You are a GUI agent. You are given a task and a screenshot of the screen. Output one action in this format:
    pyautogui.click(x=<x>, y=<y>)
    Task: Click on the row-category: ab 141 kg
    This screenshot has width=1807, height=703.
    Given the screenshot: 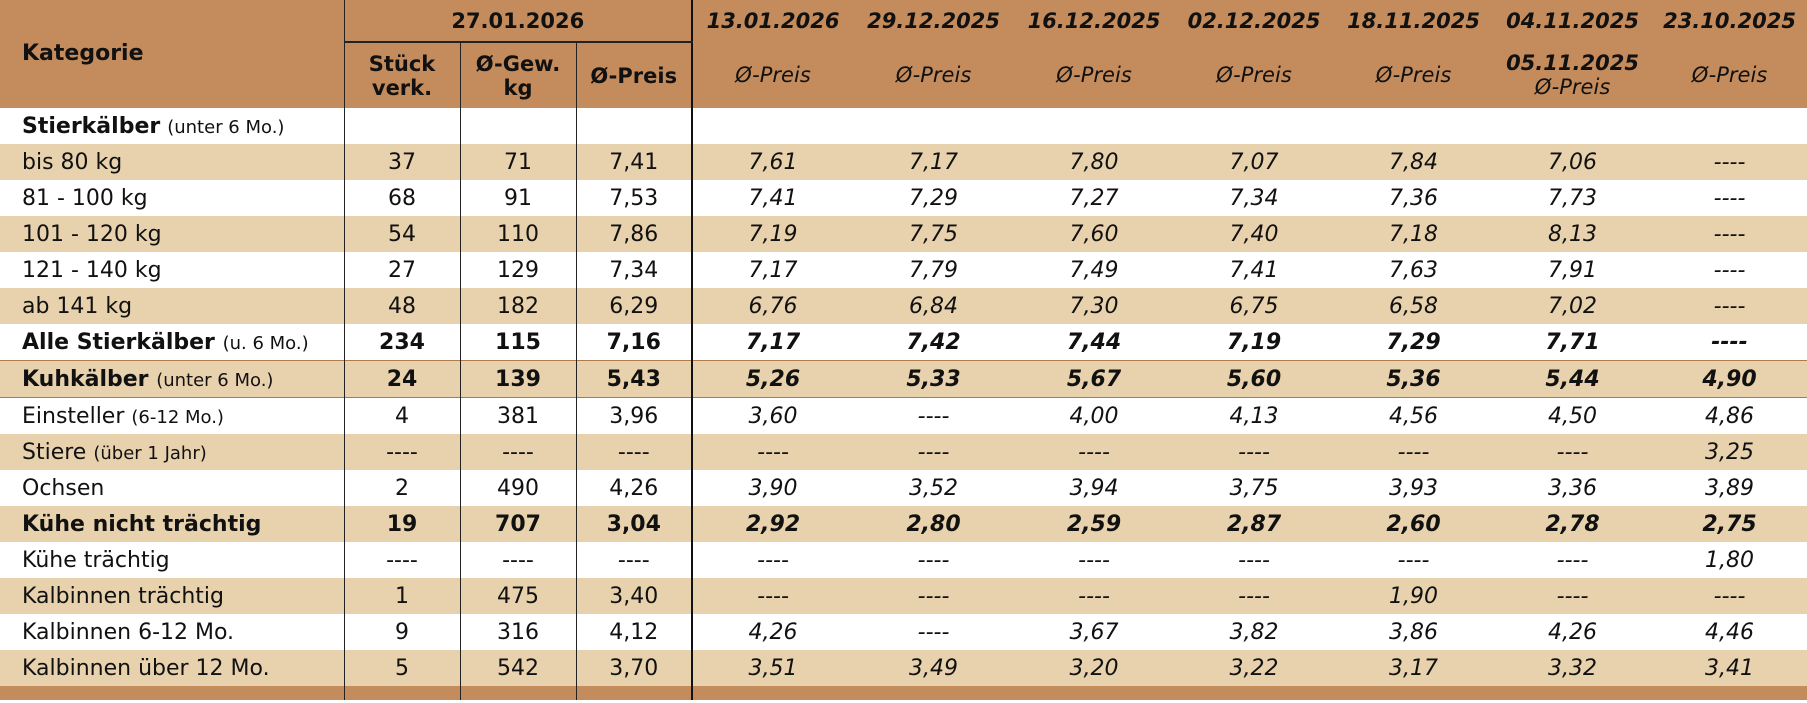 What is the action you would take?
    pyautogui.click(x=172, y=306)
    